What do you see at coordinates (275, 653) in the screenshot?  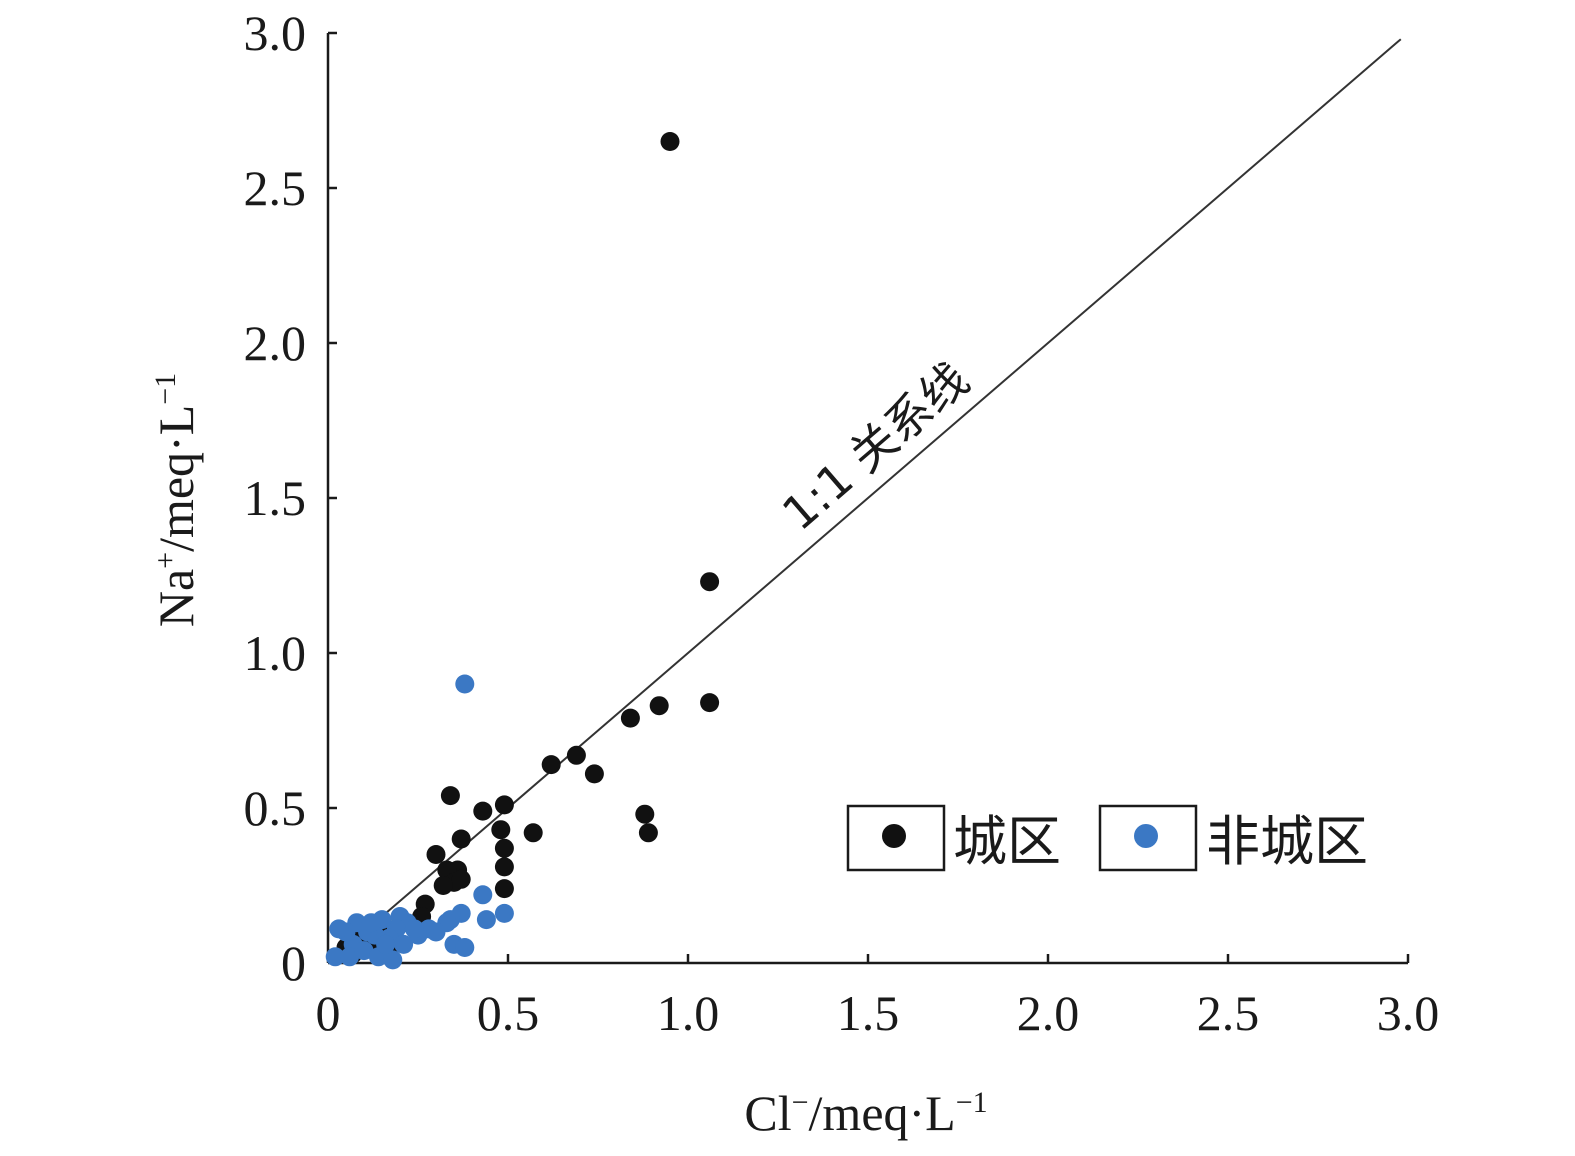 I see `y-tick-label: 1.0` at bounding box center [275, 653].